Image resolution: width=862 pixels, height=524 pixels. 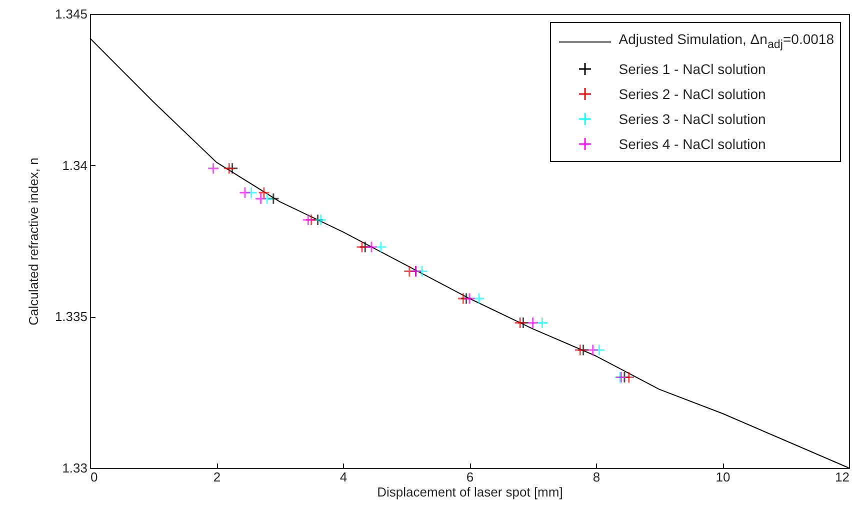 I want to click on y-tick-label: 1.345, so click(x=71, y=14).